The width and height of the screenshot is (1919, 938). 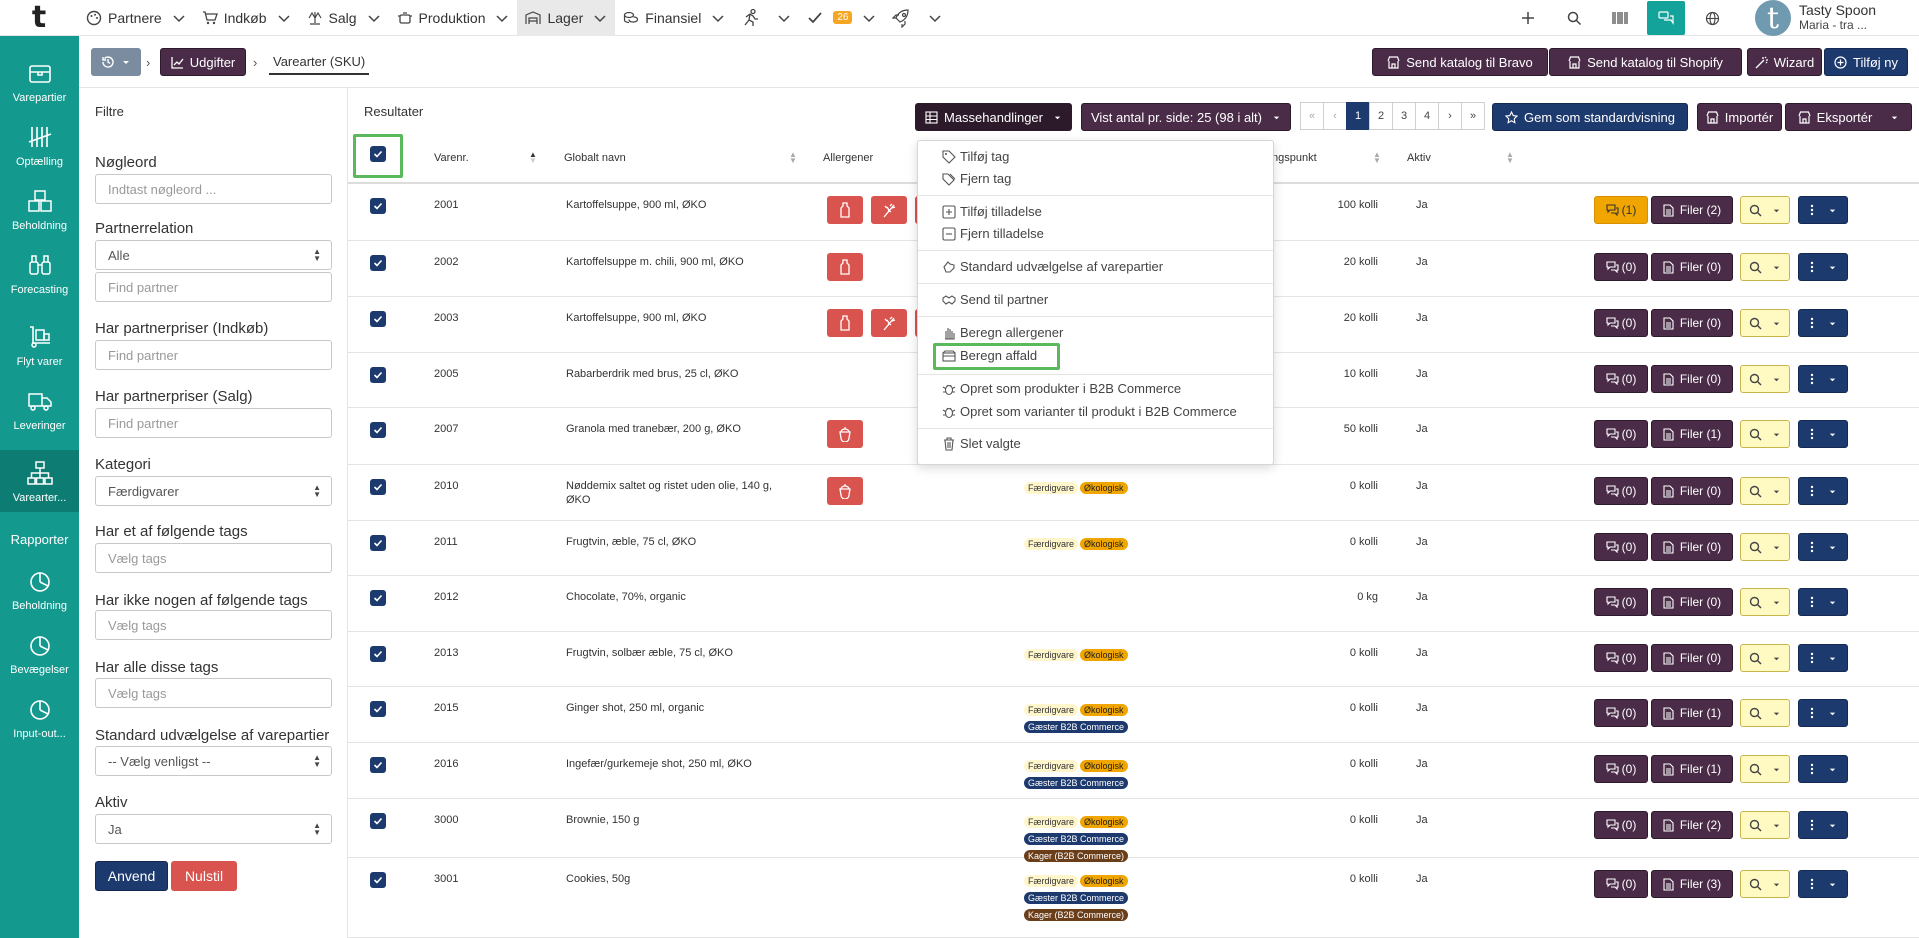 What do you see at coordinates (213, 423) in the screenshot?
I see `partner-prices-sell-input: Find partner` at bounding box center [213, 423].